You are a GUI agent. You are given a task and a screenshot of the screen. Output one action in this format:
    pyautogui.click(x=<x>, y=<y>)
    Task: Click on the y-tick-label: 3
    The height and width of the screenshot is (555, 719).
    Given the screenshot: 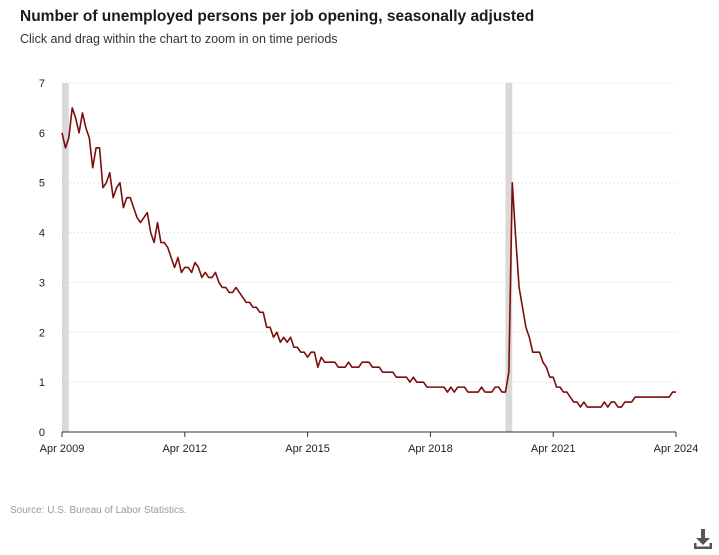 What is the action you would take?
    pyautogui.click(x=42, y=283)
    